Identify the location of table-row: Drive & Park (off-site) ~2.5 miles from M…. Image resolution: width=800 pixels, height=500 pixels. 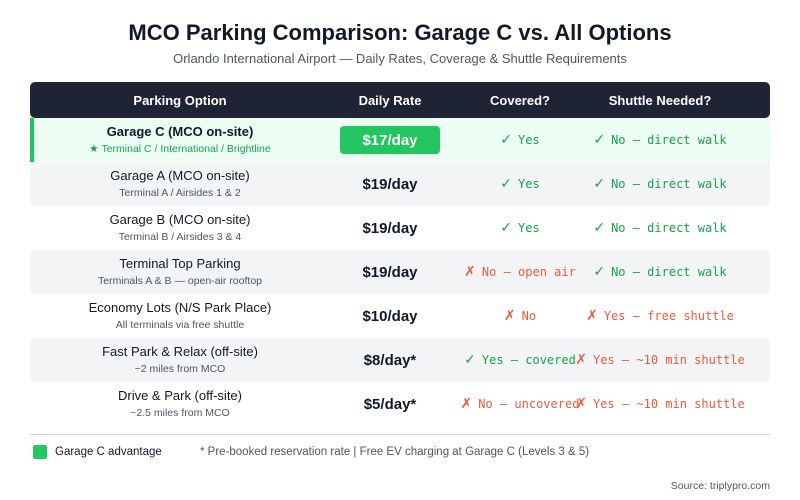
(400, 404).